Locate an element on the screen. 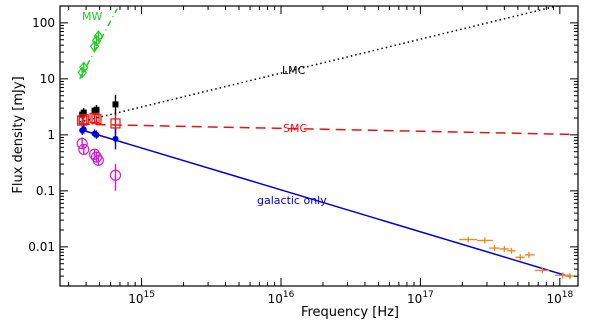  series-3-point-5-marker is located at coordinates (115, 123).